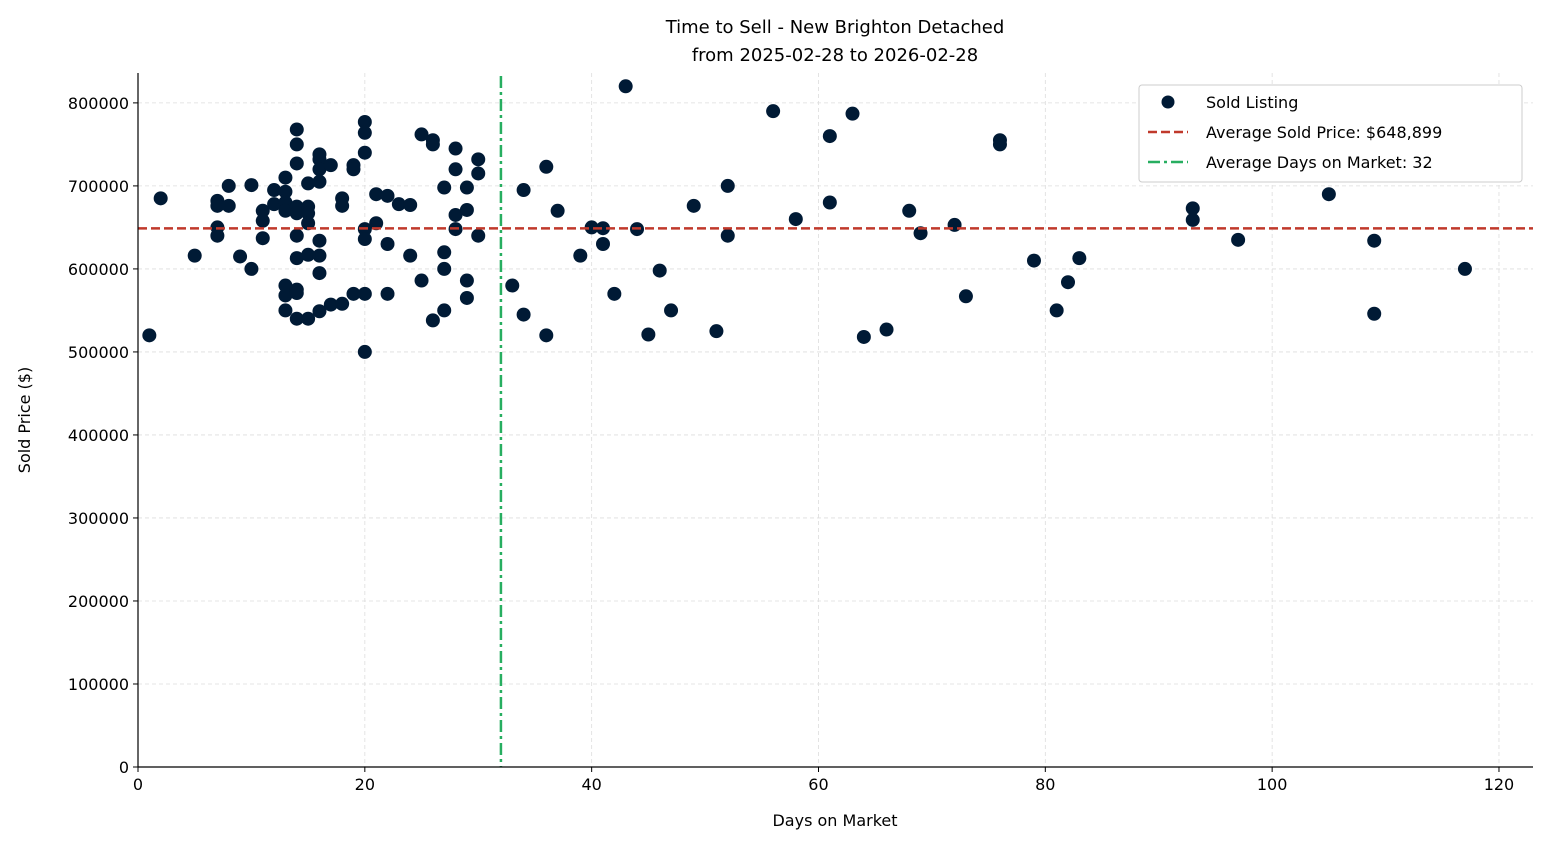 This screenshot has width=1547, height=849. What do you see at coordinates (591, 784) in the screenshot?
I see `x-tick-label: 40` at bounding box center [591, 784].